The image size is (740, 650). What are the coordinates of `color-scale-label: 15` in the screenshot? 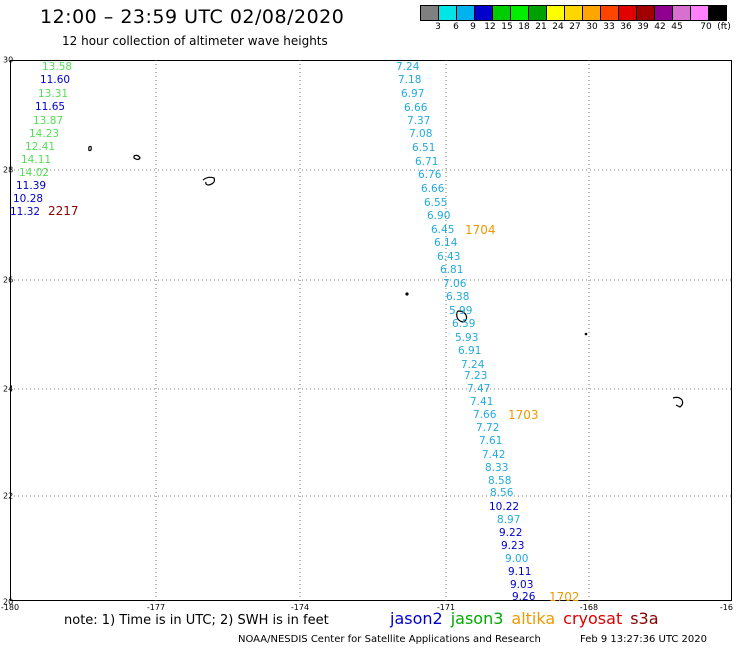 It's located at (507, 27).